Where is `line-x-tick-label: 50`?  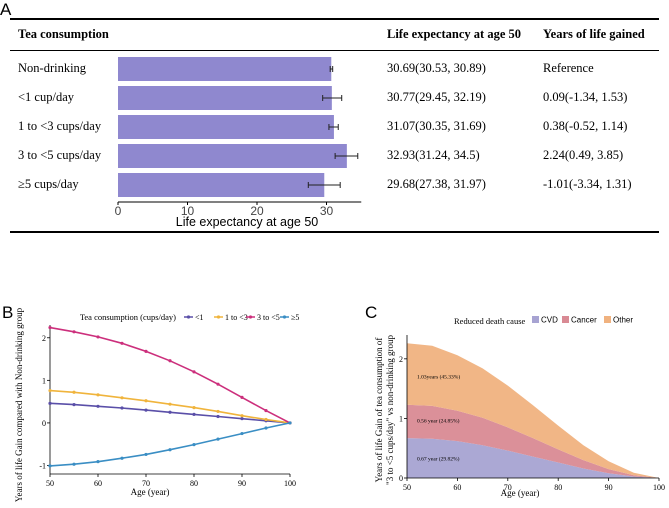 line-x-tick-label: 50 is located at coordinates (50, 483).